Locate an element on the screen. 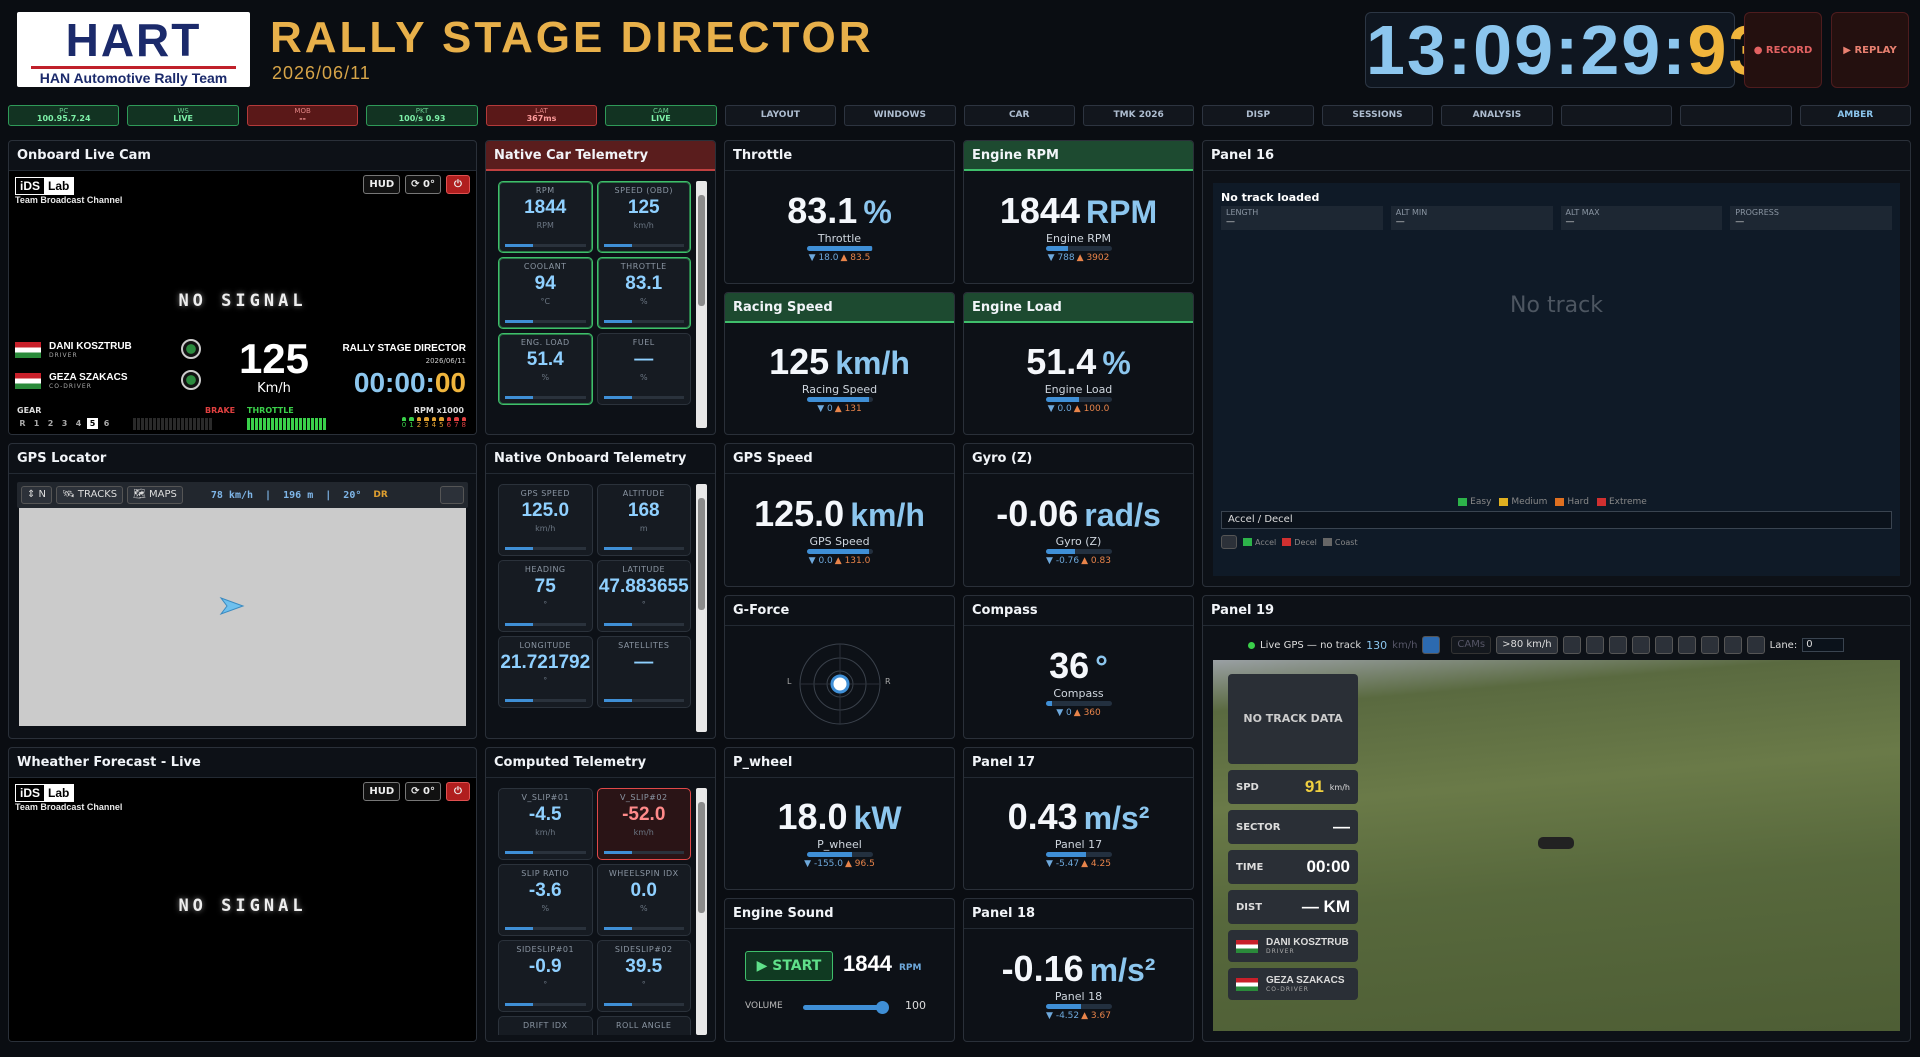 This screenshot has height=1057, width=1920. gauge-min: 0 is located at coordinates (1064, 713).